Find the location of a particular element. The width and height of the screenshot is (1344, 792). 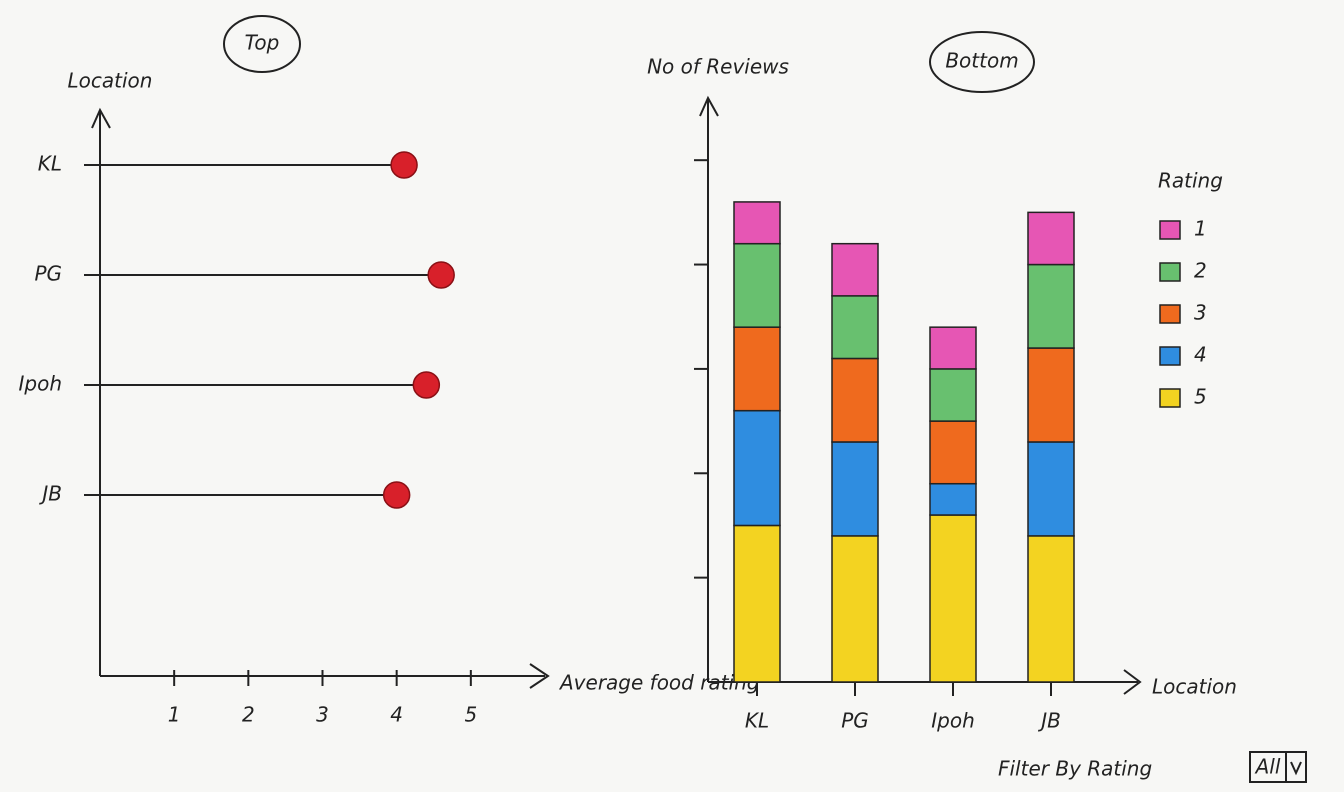

y-tick-label: JB is located at coordinates (50, 494).